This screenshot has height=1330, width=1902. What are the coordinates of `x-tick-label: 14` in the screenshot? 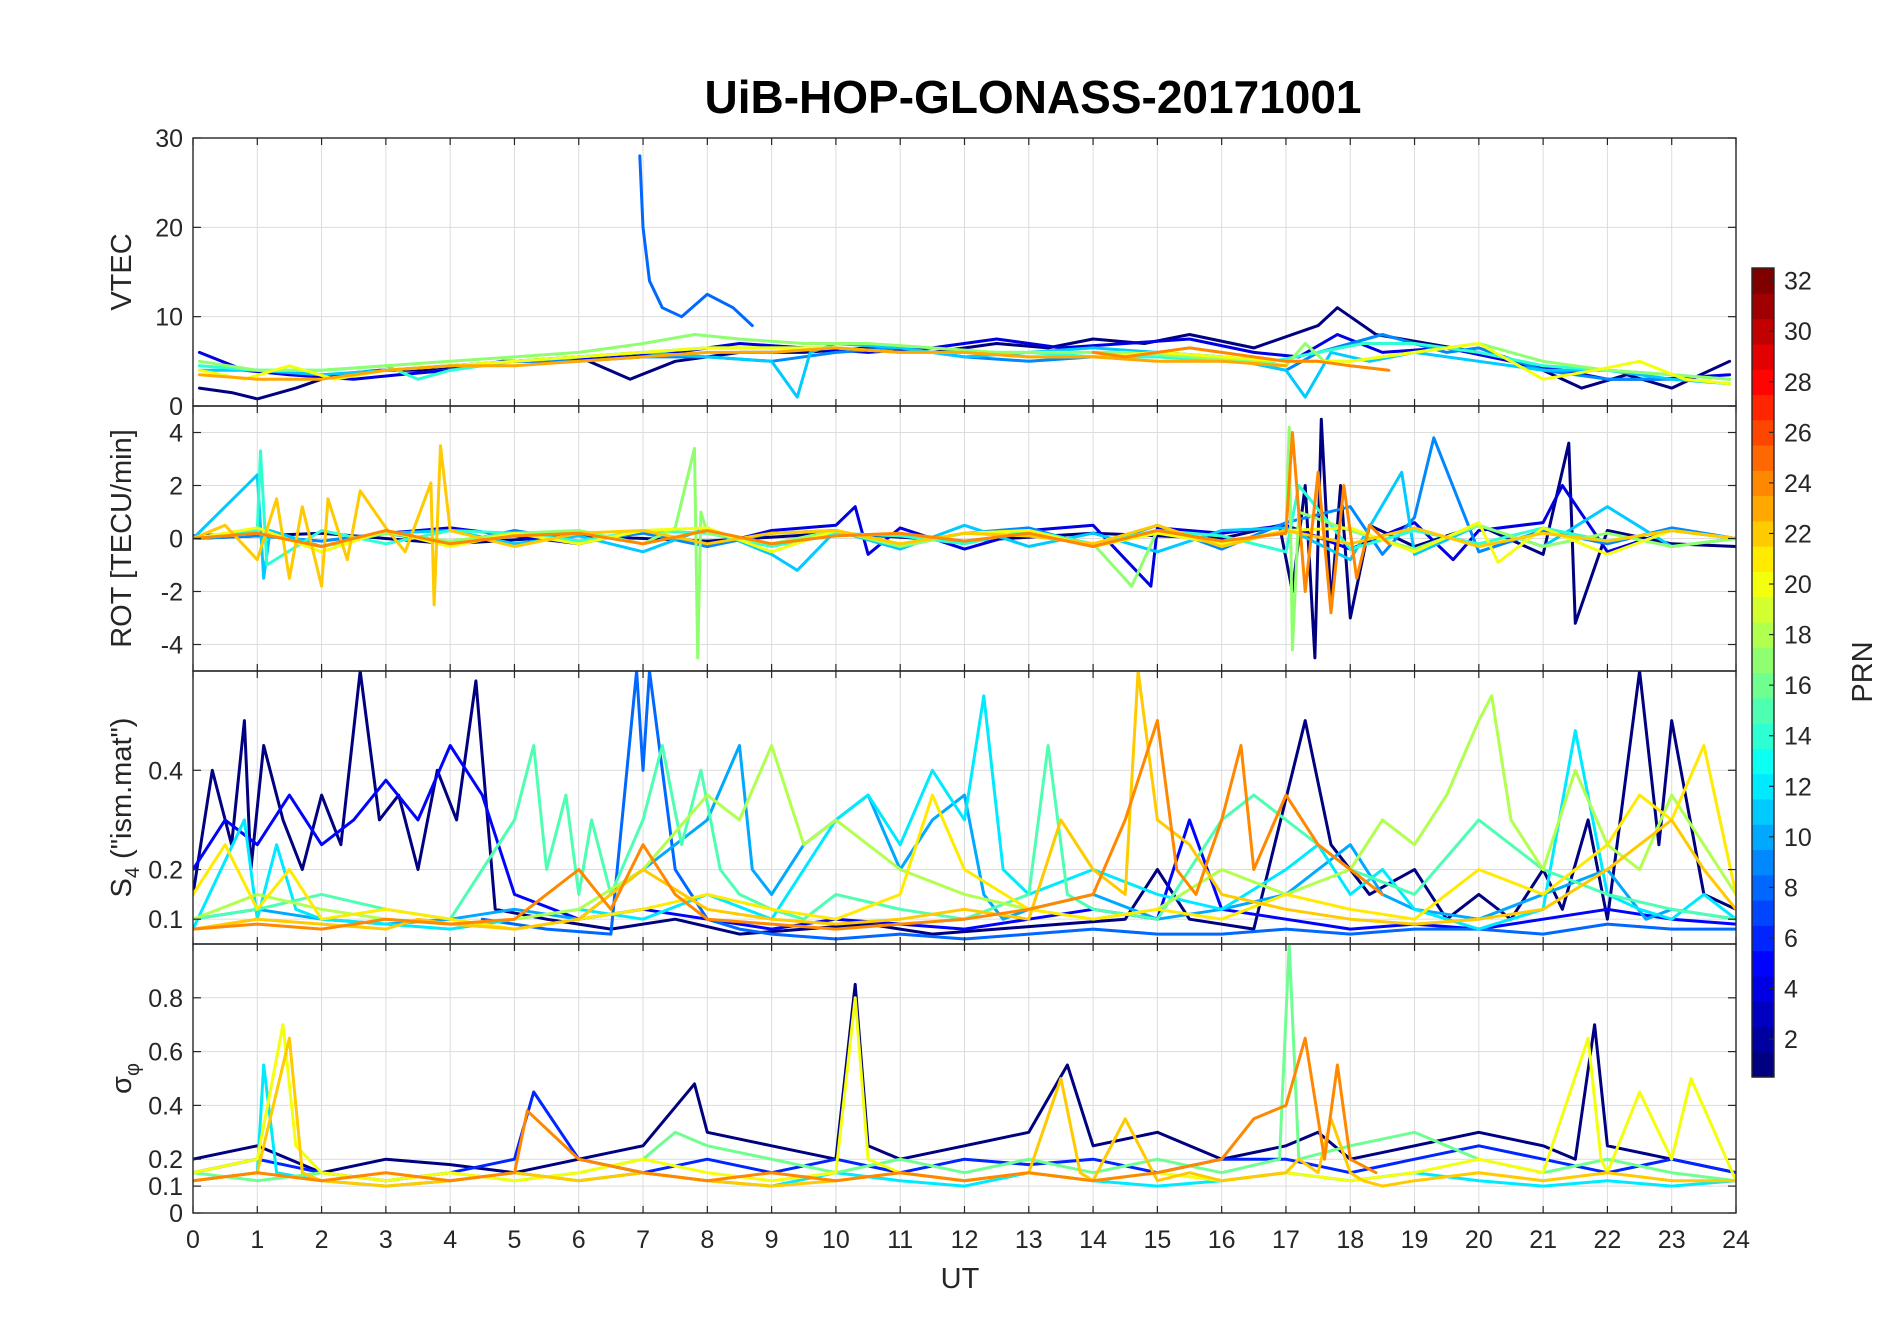 It's located at (1093, 1240).